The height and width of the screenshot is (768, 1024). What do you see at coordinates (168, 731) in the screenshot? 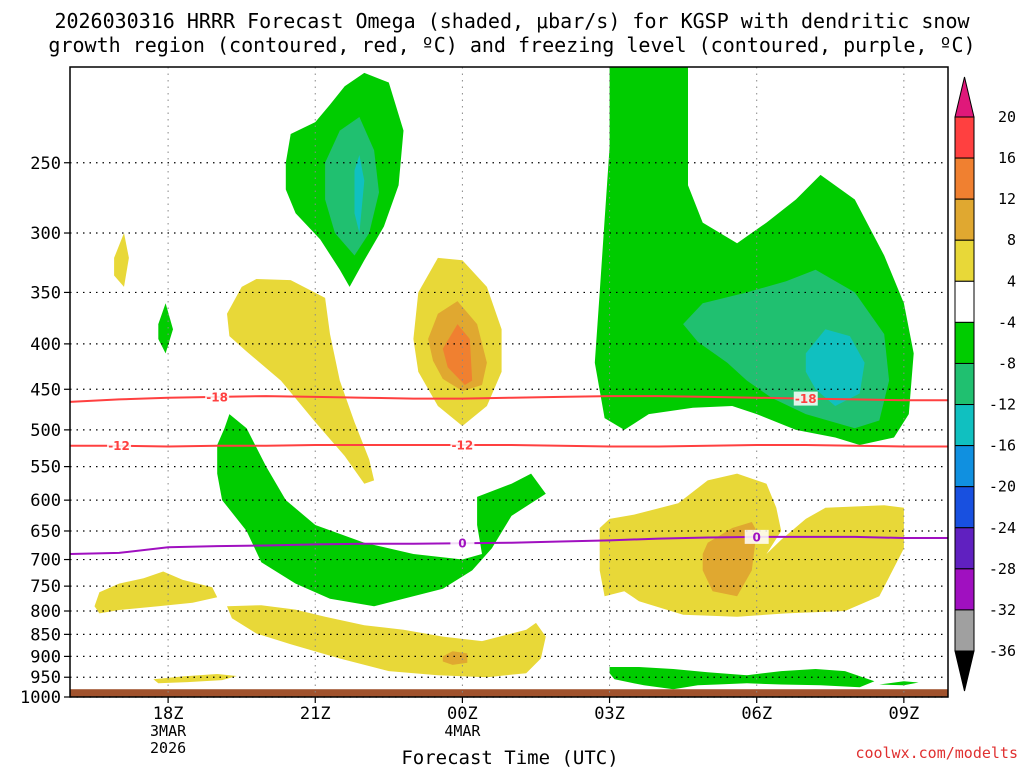
I see `x-tick-sublabel-3MAR: 3MAR` at bounding box center [168, 731].